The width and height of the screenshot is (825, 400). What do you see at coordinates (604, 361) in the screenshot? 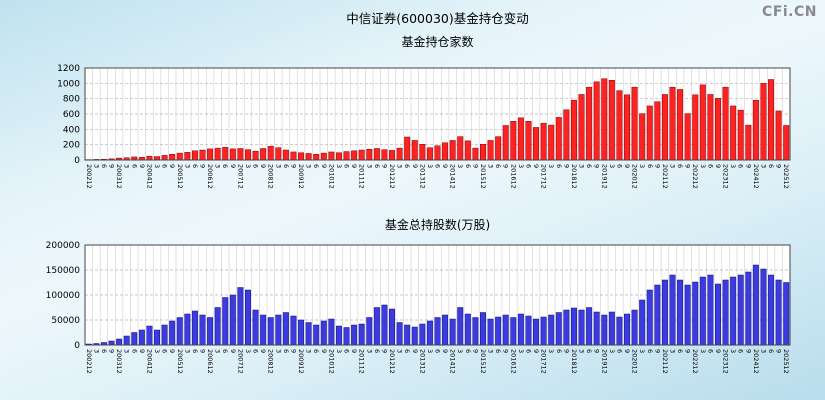
I see `x-tick-label: 201912` at bounding box center [604, 361].